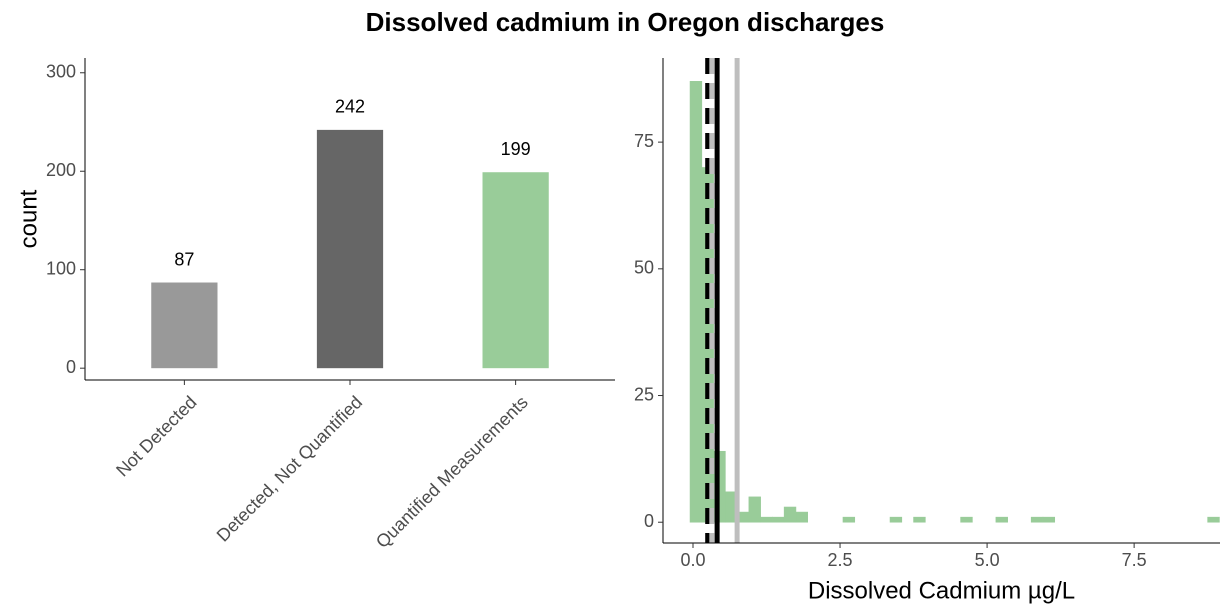  Describe the element at coordinates (516, 149) in the screenshot. I see `data-label: 199` at that location.